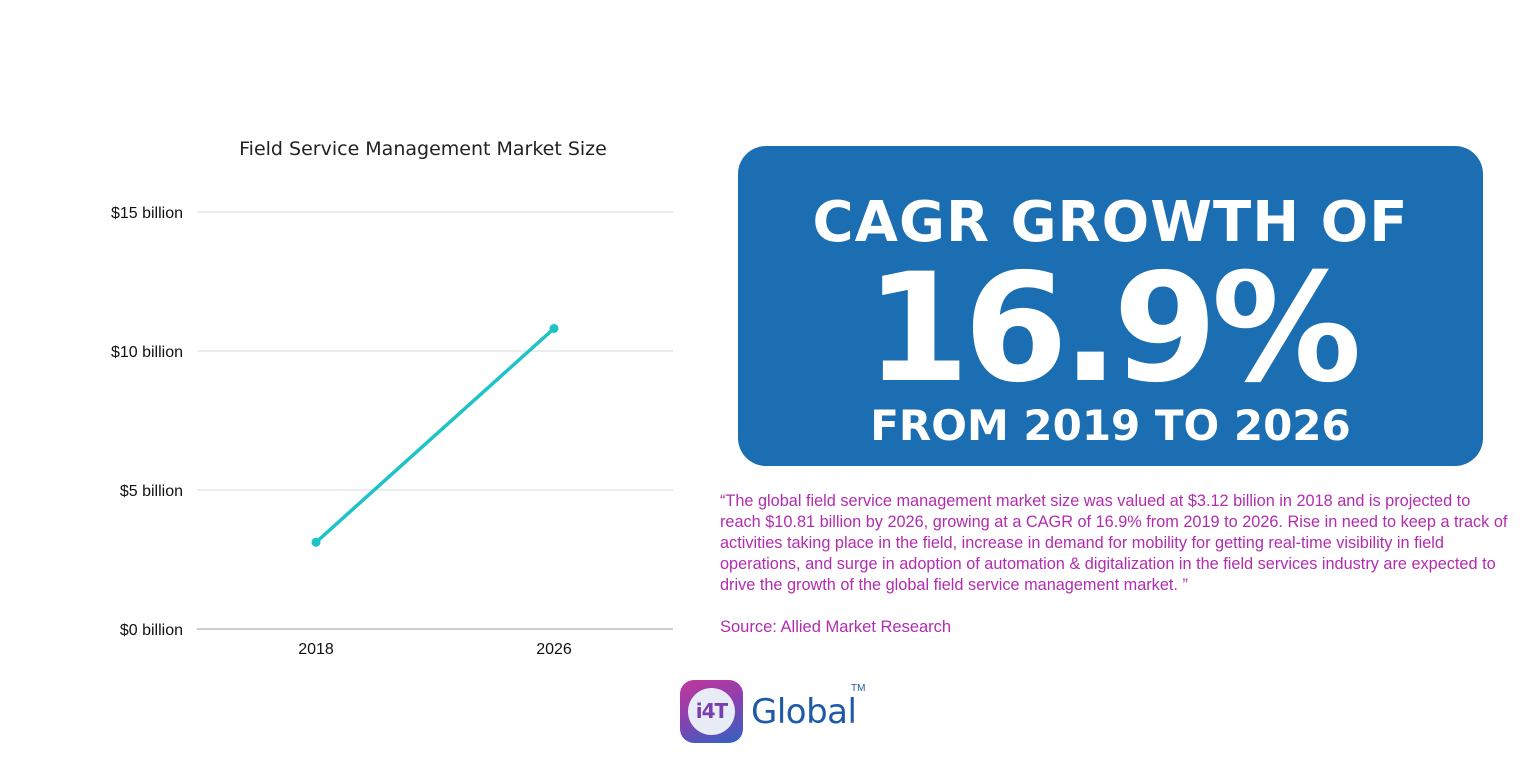 The height and width of the screenshot is (778, 1536). Describe the element at coordinates (554, 649) in the screenshot. I see `x-tick-label: 2026` at that location.